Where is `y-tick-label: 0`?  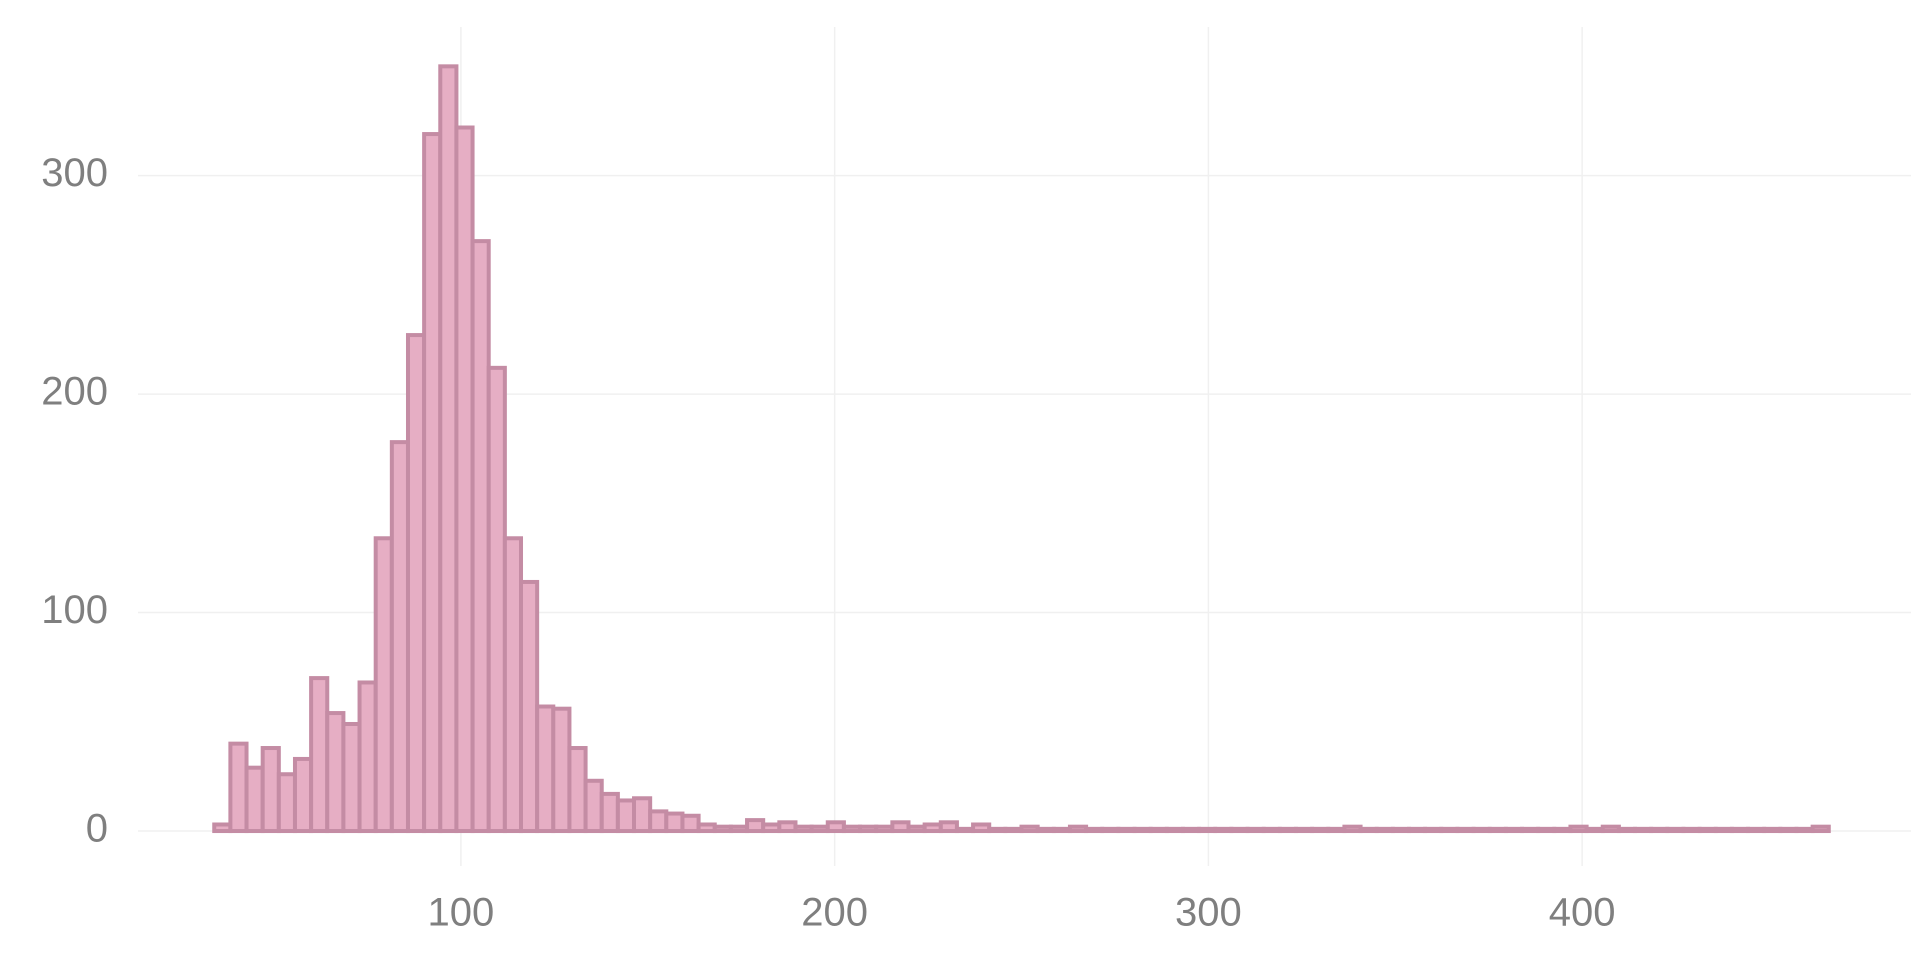 y-tick-label: 0 is located at coordinates (97, 829).